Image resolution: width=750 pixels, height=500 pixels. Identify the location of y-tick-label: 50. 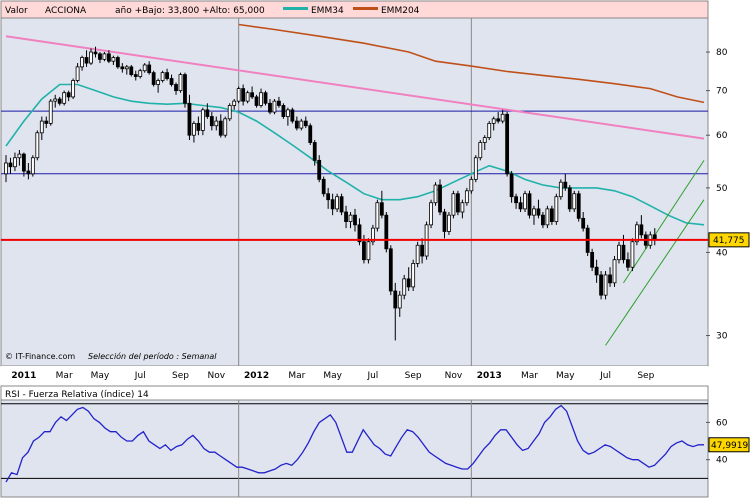
(722, 189).